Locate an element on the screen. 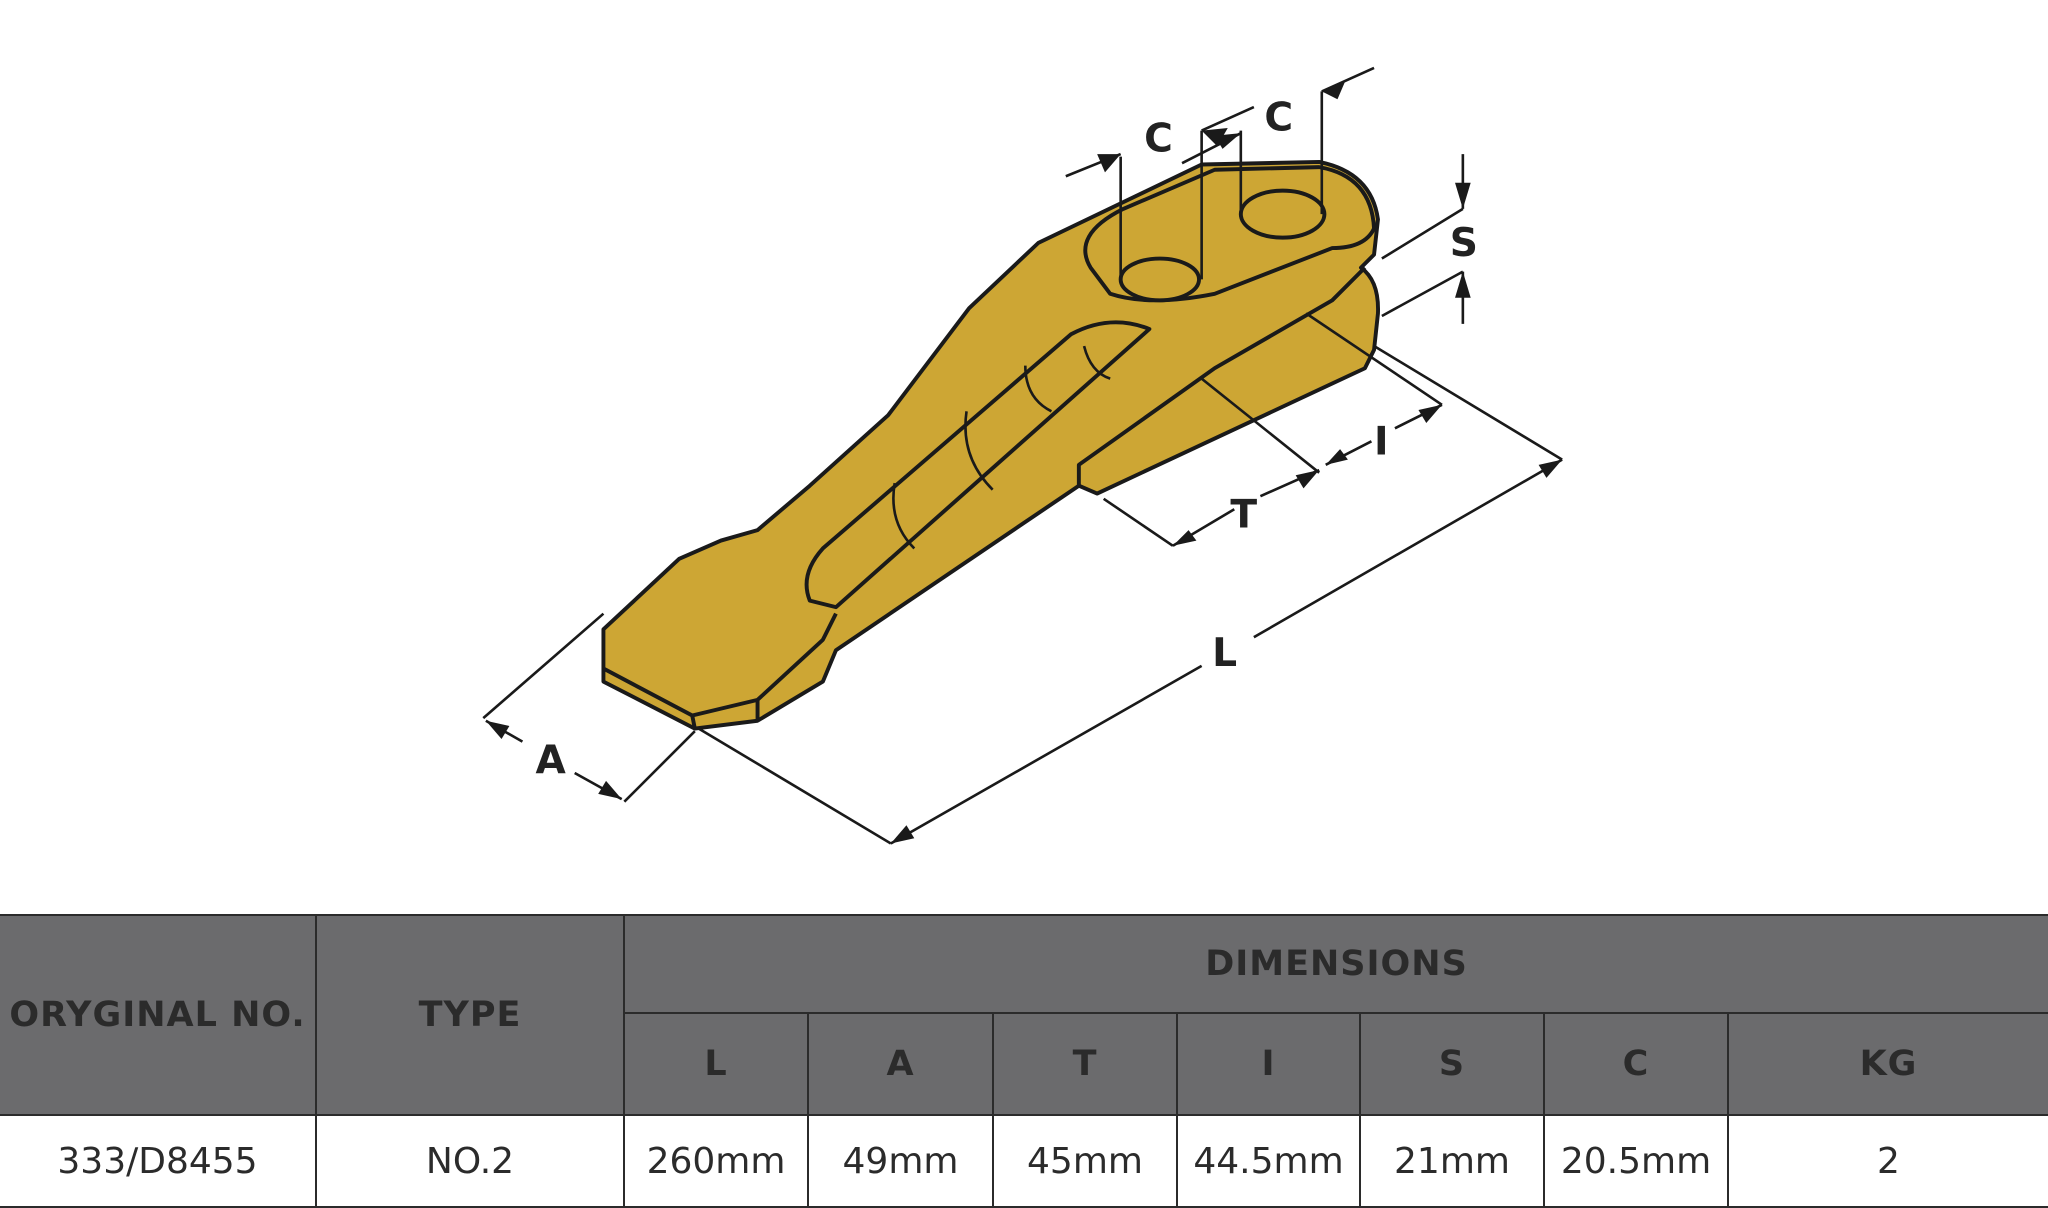 This screenshot has height=1208, width=2048. tooth-rib is located at coordinates (978, 465).